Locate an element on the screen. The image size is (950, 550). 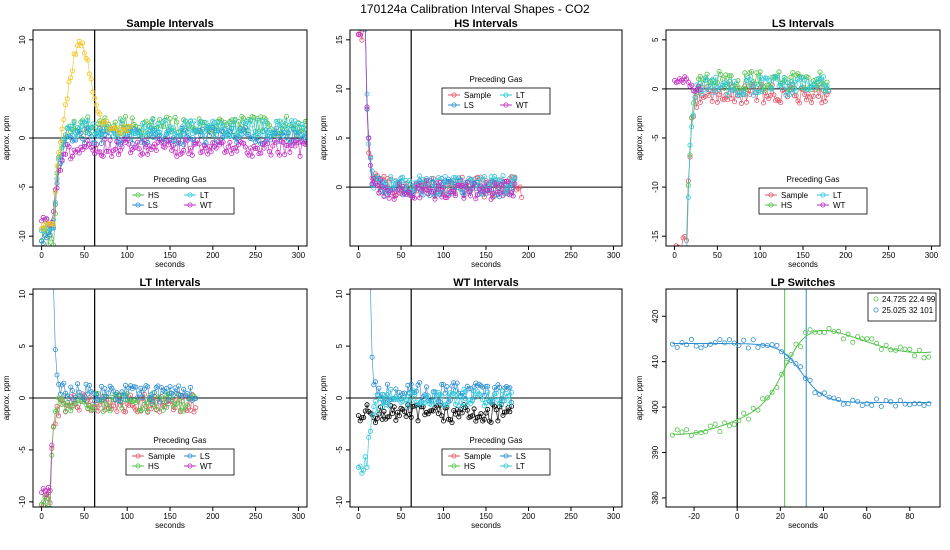
legend-box is located at coordinates (902, 307).